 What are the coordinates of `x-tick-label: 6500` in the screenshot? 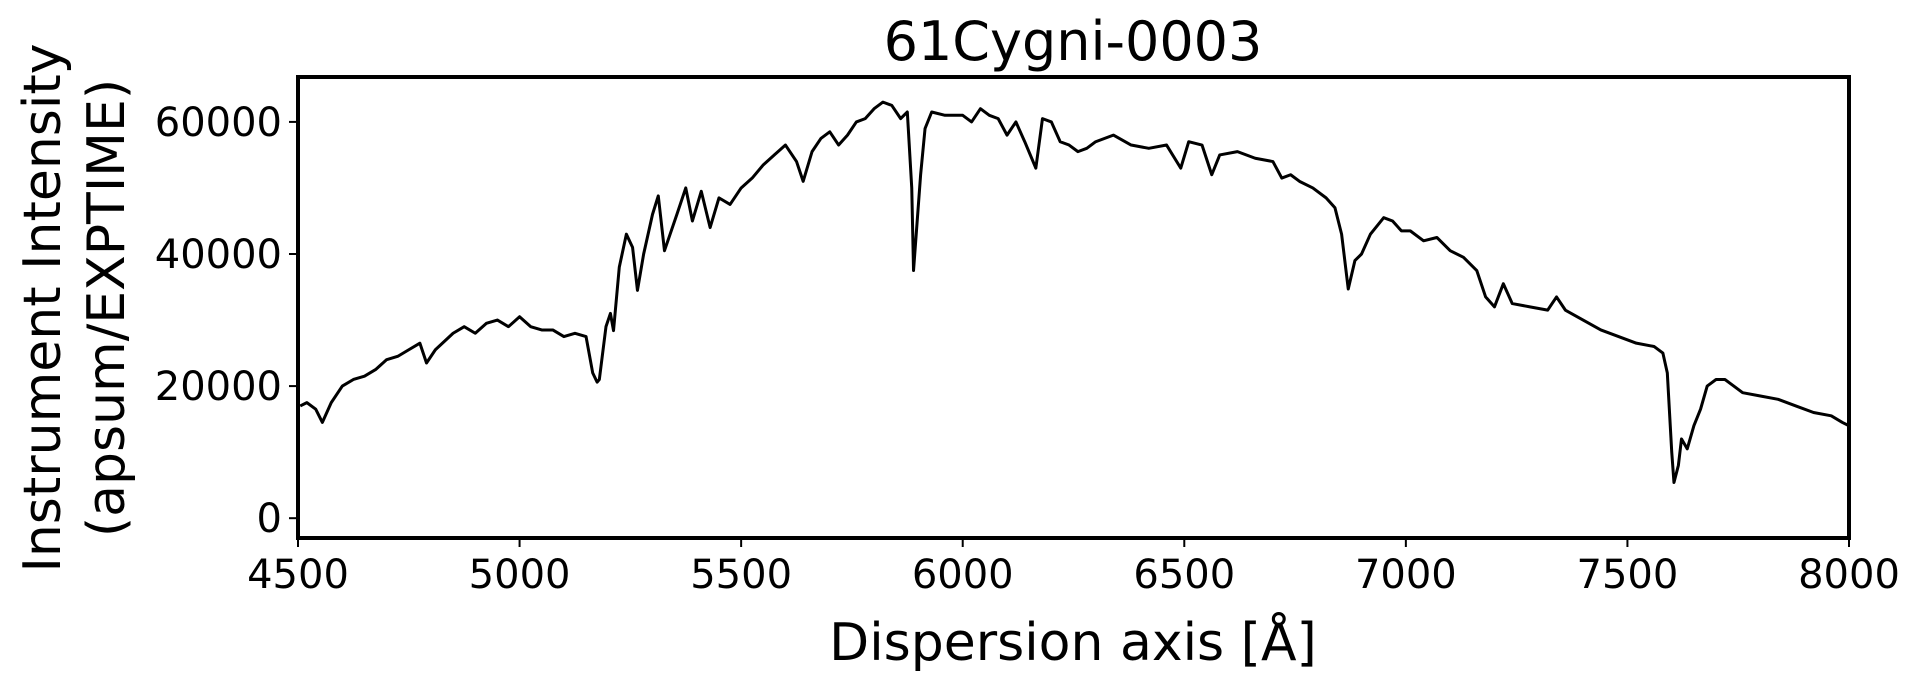 It's located at (1184, 575).